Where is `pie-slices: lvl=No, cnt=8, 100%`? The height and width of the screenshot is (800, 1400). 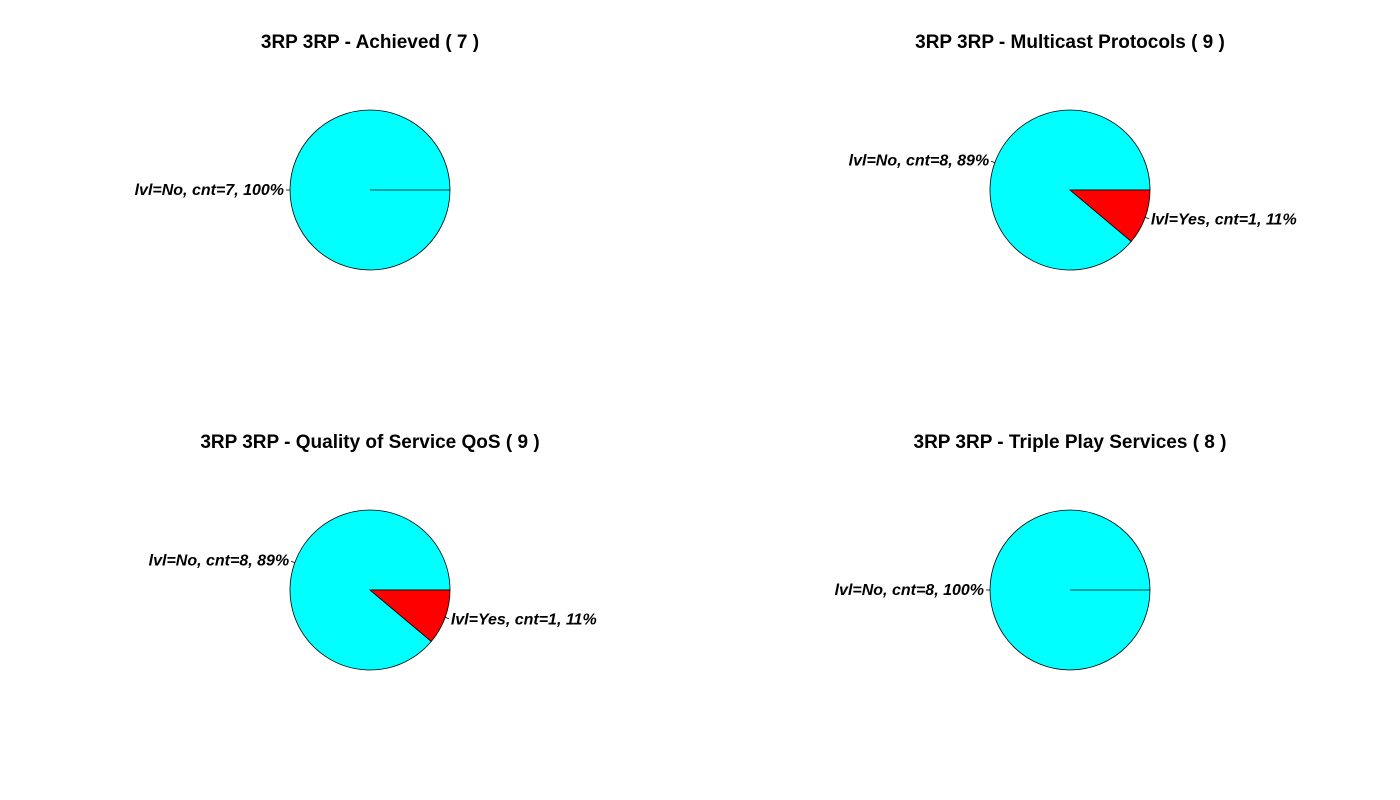 pie-slices: lvl=No, cnt=8, 100% is located at coordinates (993, 590).